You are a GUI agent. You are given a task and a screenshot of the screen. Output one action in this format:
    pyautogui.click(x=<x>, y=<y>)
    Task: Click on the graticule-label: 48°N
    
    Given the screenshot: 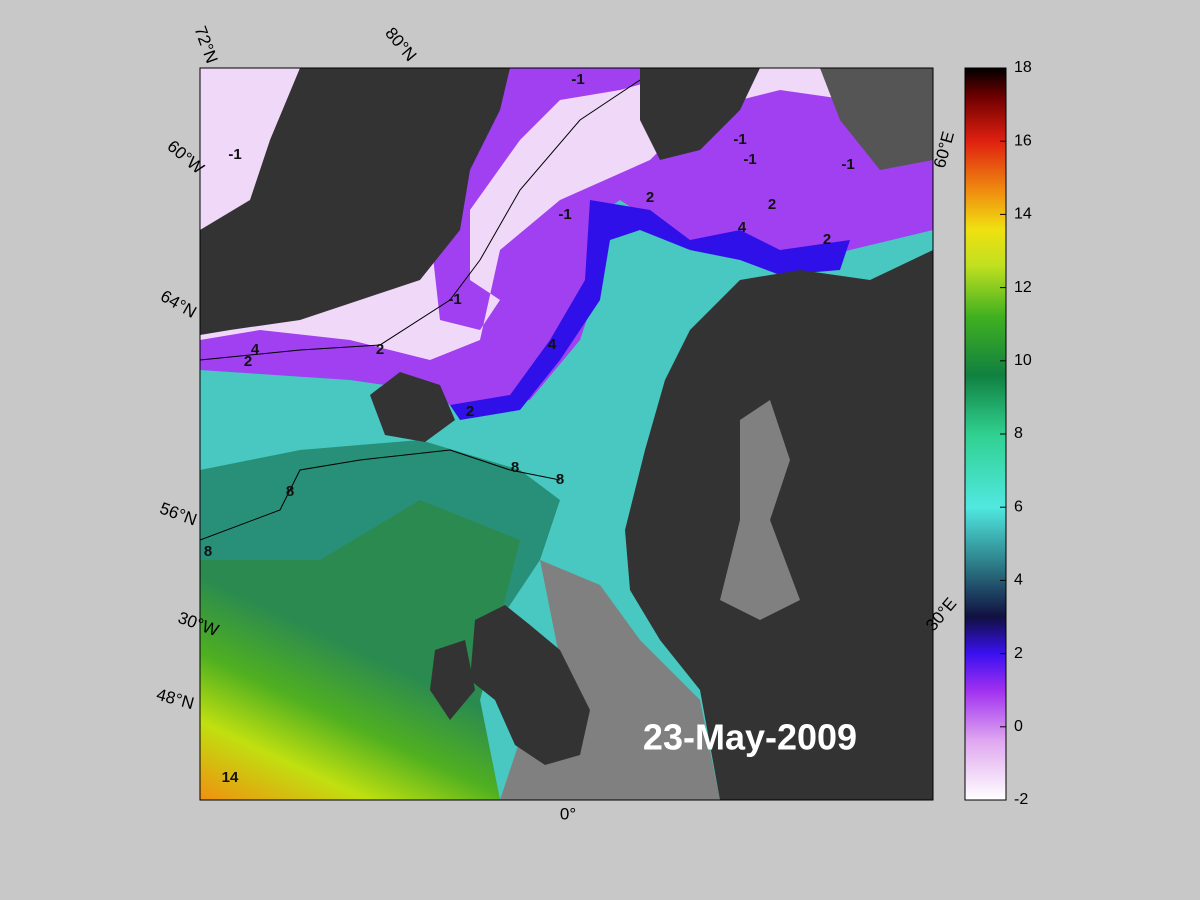 What is the action you would take?
    pyautogui.click(x=175, y=699)
    